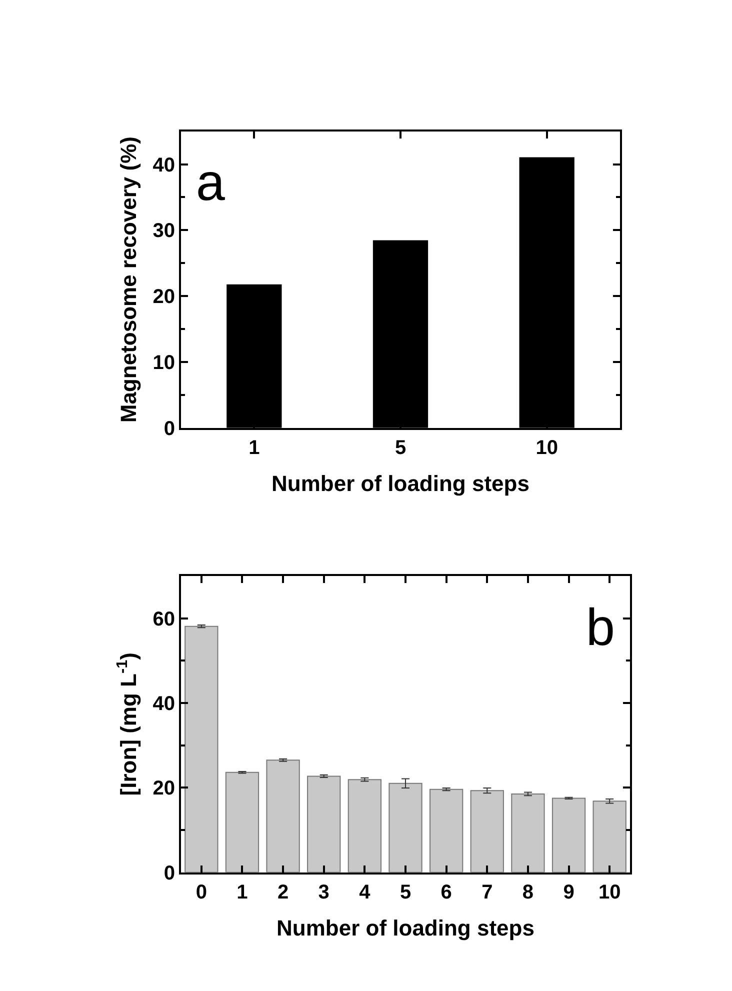 The width and height of the screenshot is (732, 991). What do you see at coordinates (163, 619) in the screenshot?
I see `y-tick-label: 60` at bounding box center [163, 619].